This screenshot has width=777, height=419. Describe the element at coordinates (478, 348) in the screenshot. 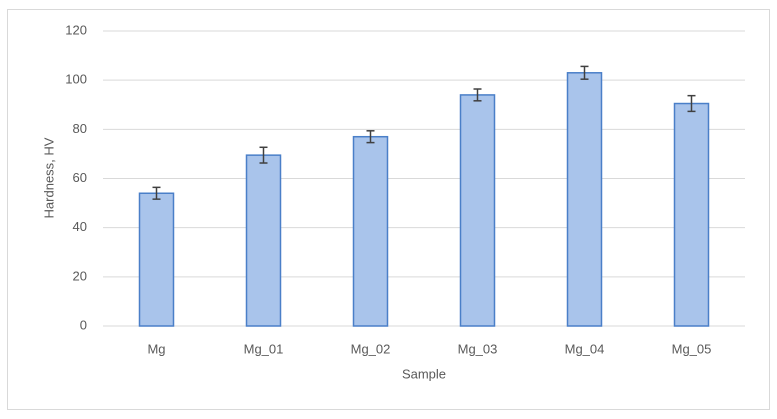

I see `x-tick-label: Mg_03` at that location.